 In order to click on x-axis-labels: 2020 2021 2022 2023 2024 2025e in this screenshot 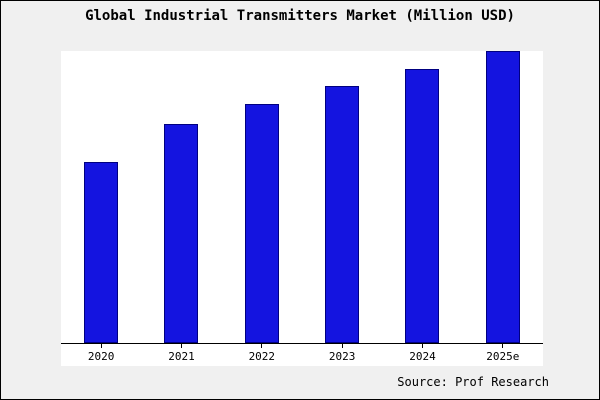, I will do `click(302, 355)`.